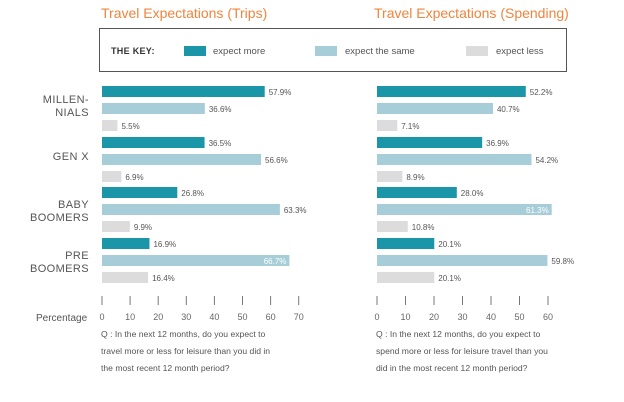 The width and height of the screenshot is (624, 402). Describe the element at coordinates (130, 126) in the screenshot. I see `data-label: 5.5%` at that location.